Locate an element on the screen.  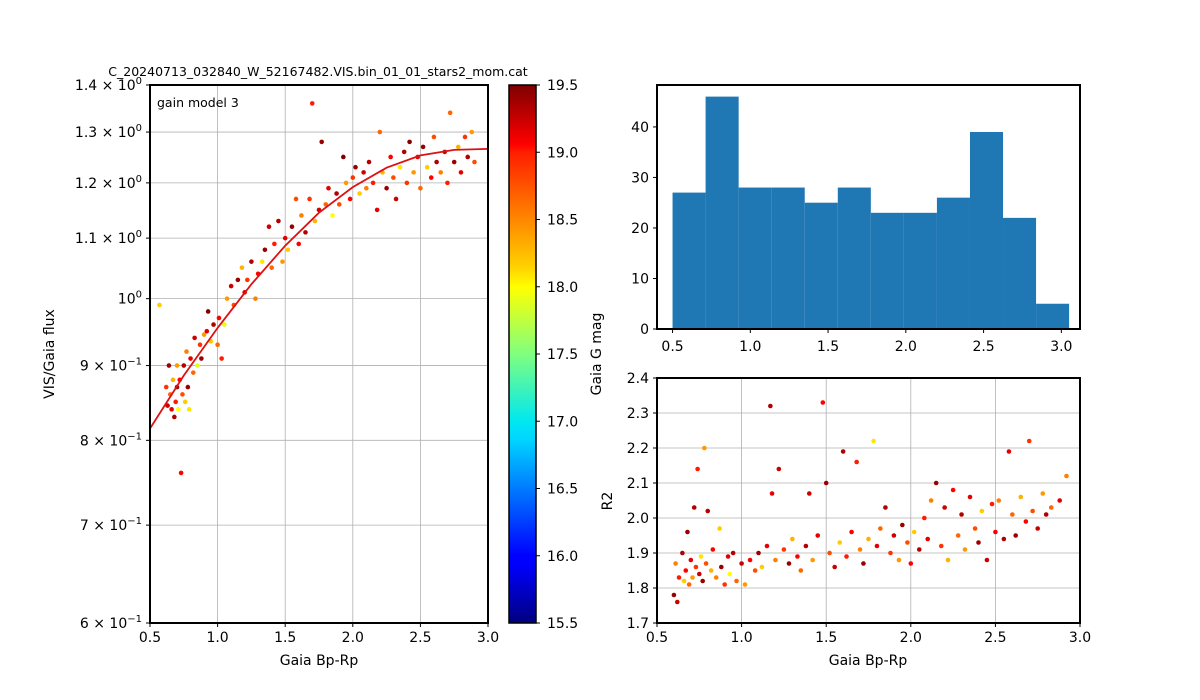
main-y-tick-label: 1.2 × 100 is located at coordinates (108, 183).